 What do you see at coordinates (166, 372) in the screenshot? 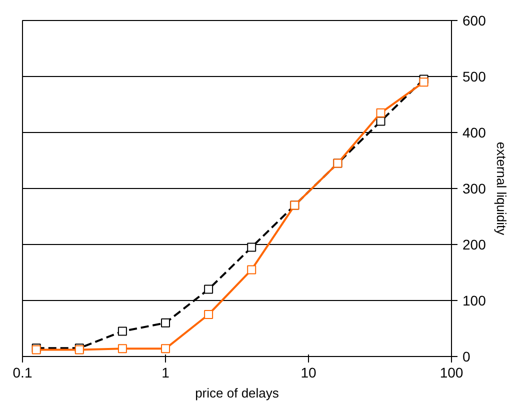
I see `x-tick-label: 1` at bounding box center [166, 372].